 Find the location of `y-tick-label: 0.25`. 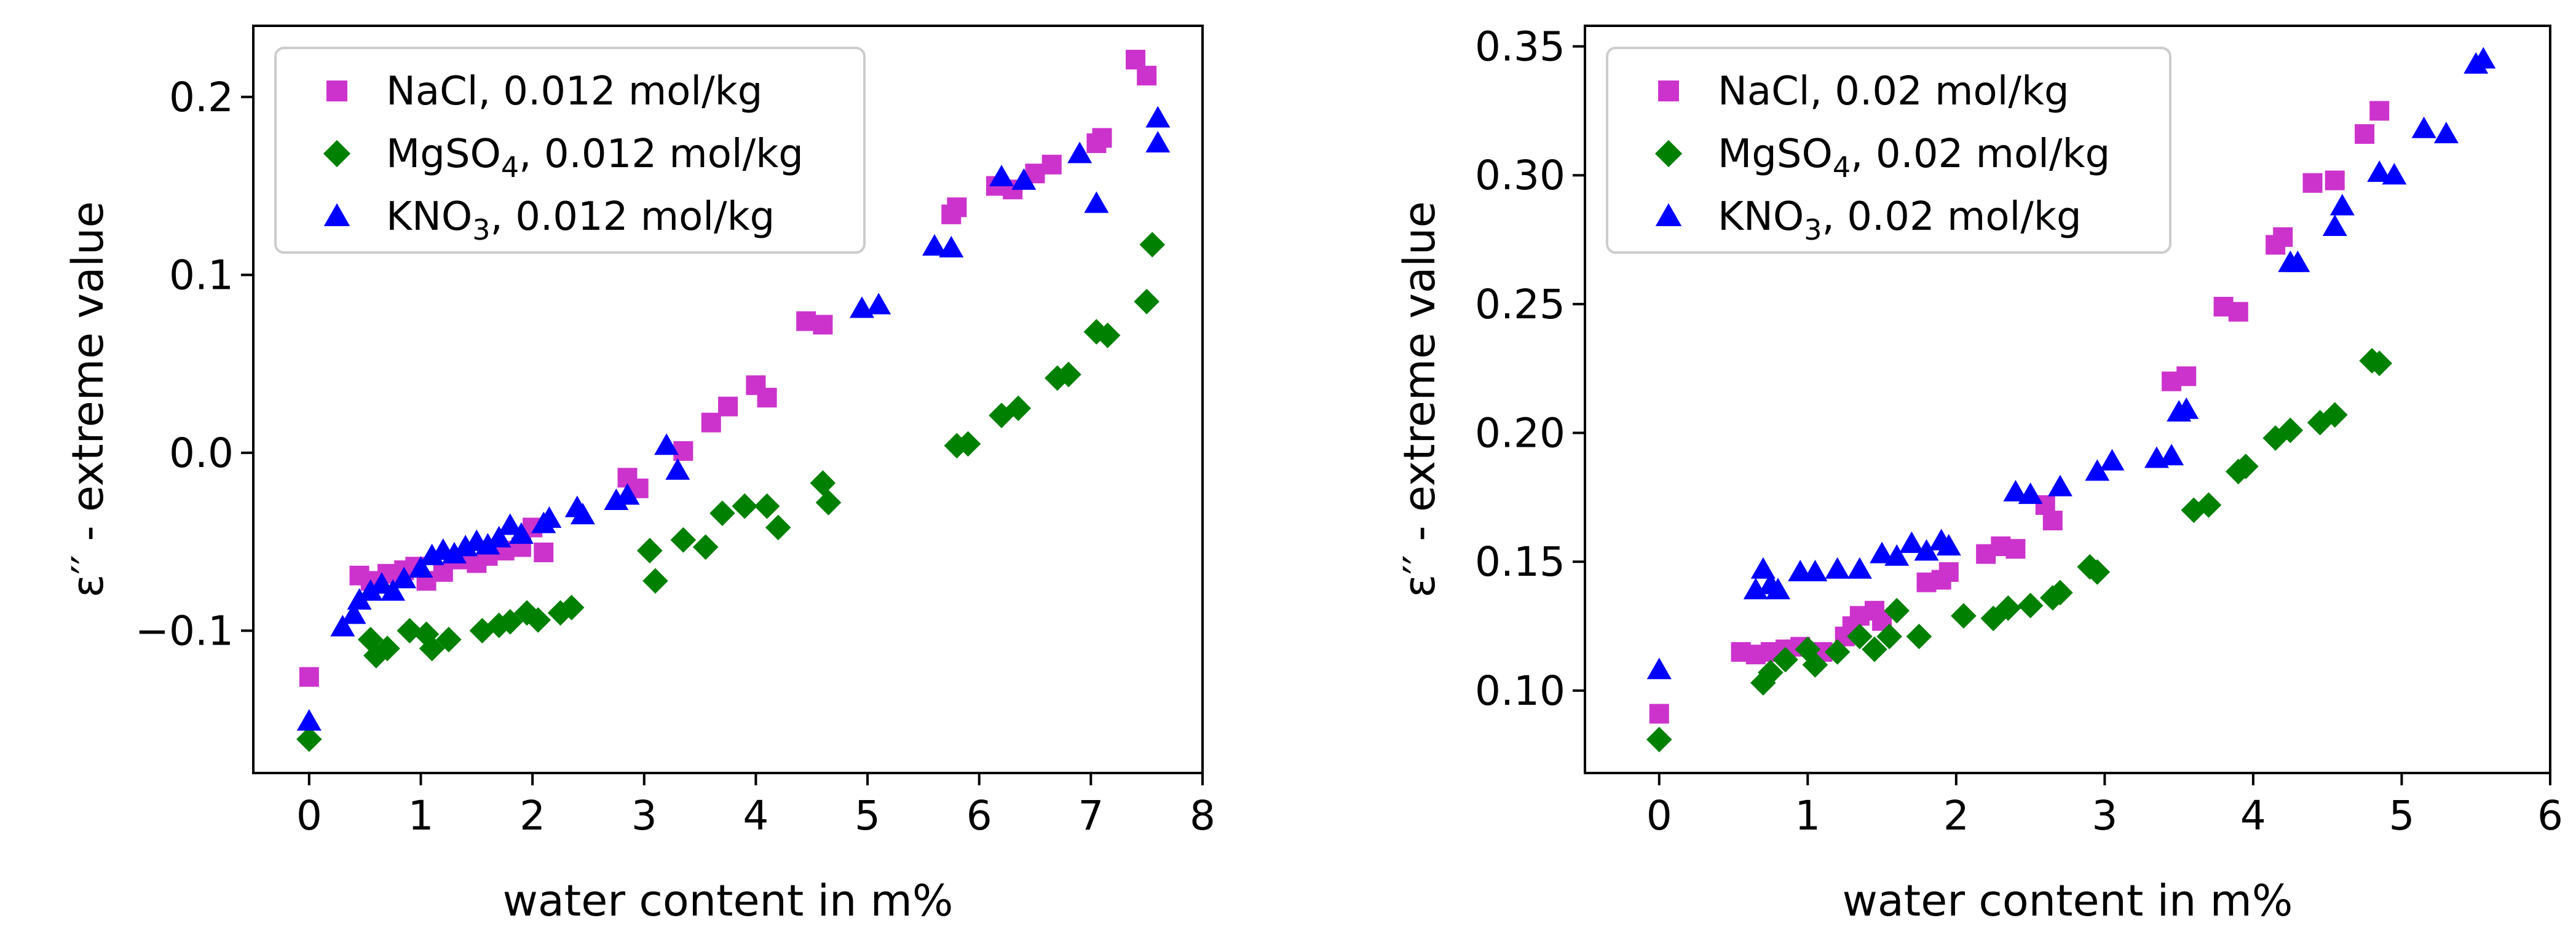

y-tick-label: 0.25 is located at coordinates (1520, 304).